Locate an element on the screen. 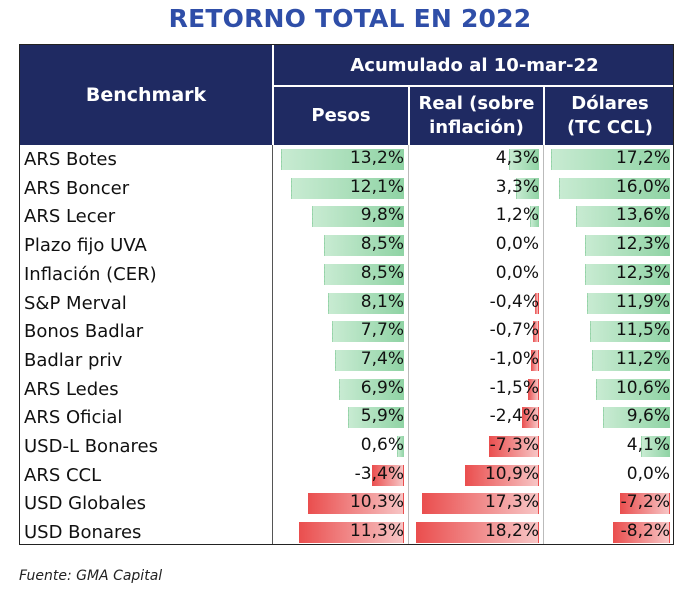 The height and width of the screenshot is (602, 700). data-cell: 9,6% is located at coordinates (609, 417).